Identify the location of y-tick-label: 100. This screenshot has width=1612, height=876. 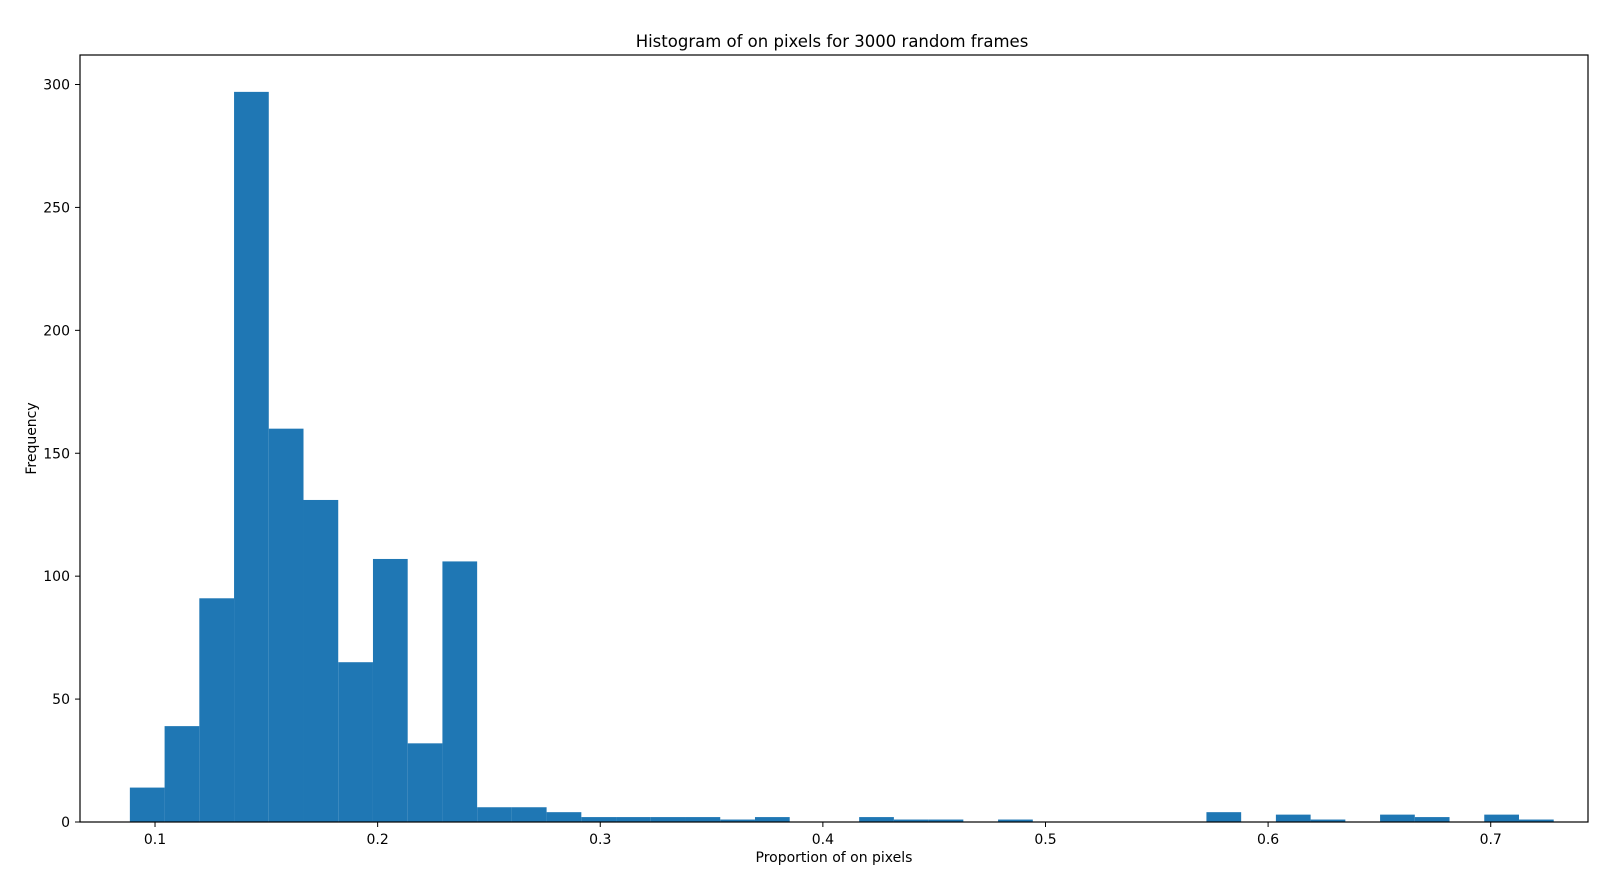
(56, 577).